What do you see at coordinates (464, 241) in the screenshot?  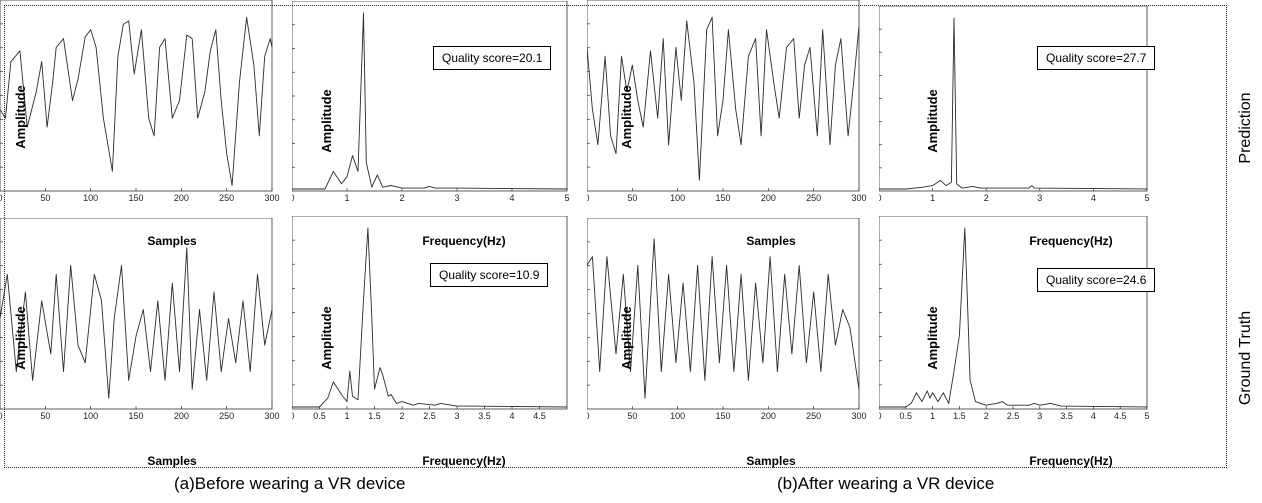 I see `a-pred-spectrum-xlabel: Frequency(Hz)` at bounding box center [464, 241].